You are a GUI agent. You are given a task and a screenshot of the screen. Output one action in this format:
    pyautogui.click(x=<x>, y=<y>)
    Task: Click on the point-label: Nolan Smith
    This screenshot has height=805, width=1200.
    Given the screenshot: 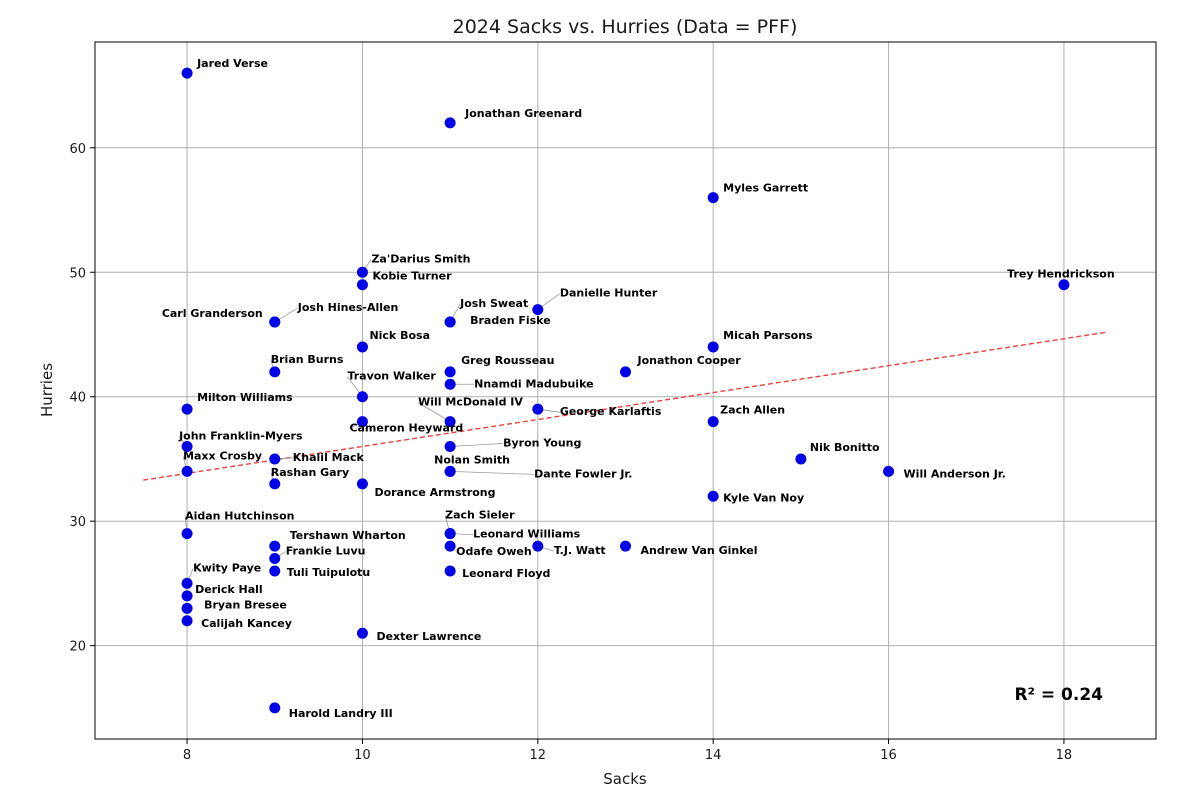 What is the action you would take?
    pyautogui.click(x=472, y=459)
    